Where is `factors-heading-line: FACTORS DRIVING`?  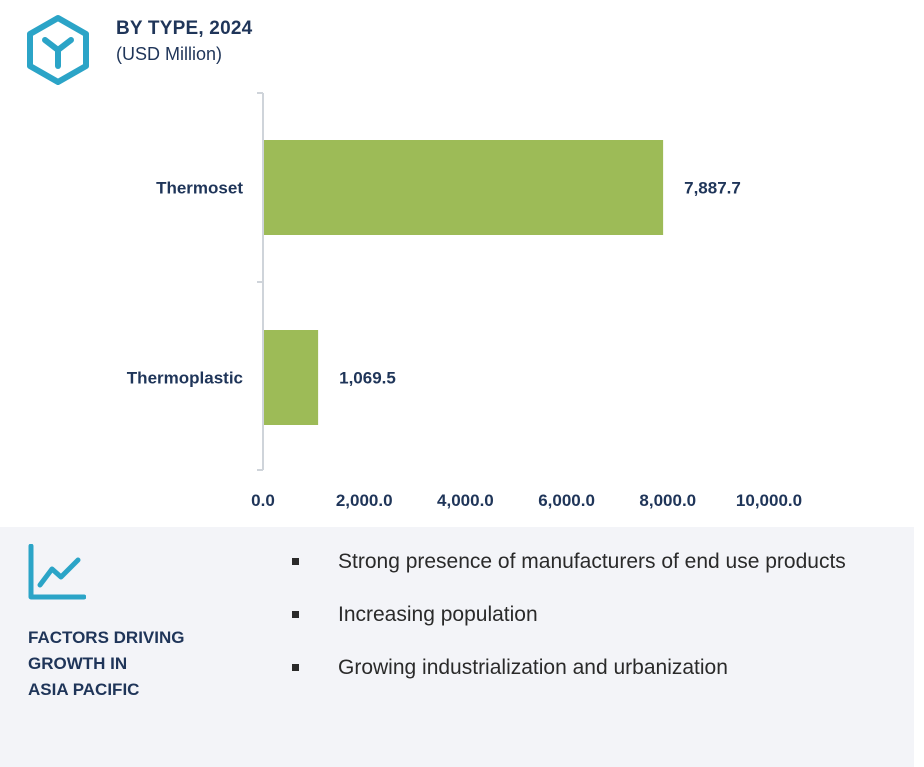
factors-heading-line: FACTORS DRIVING is located at coordinates (106, 637).